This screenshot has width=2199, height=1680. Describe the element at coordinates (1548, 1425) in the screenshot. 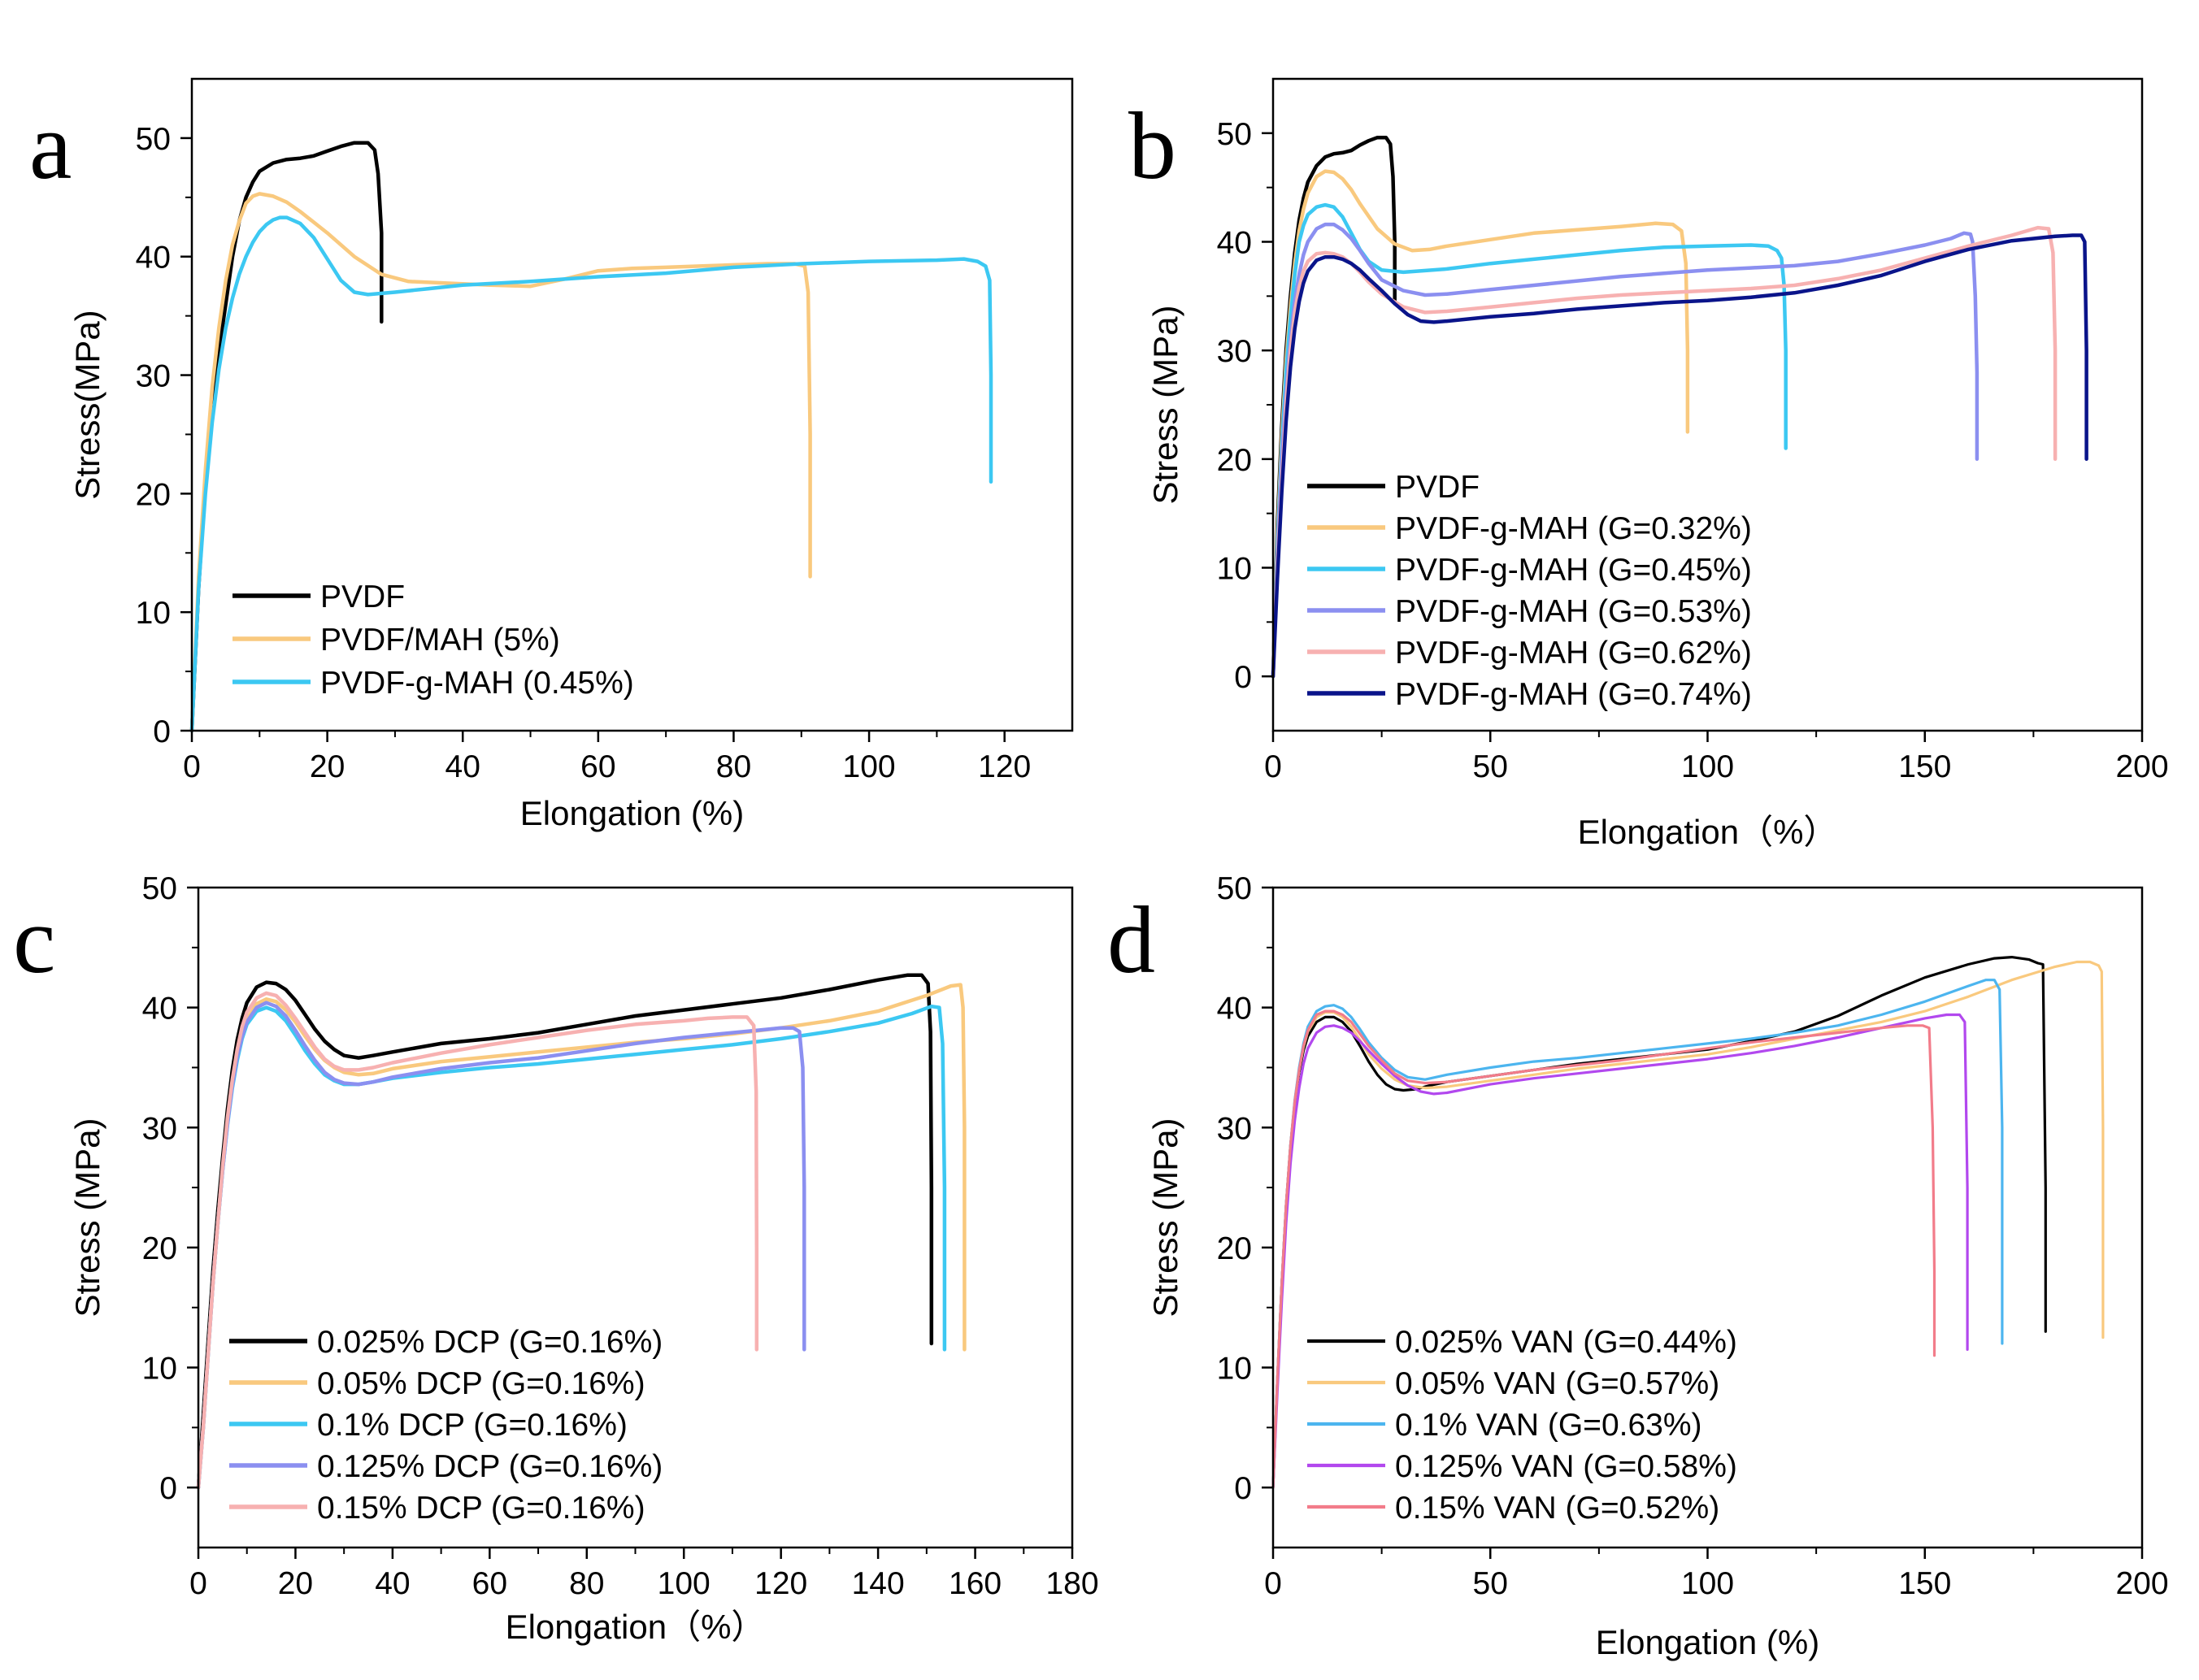

I see `legend-label: 0.1% VAN (G=0.63%)` at that location.